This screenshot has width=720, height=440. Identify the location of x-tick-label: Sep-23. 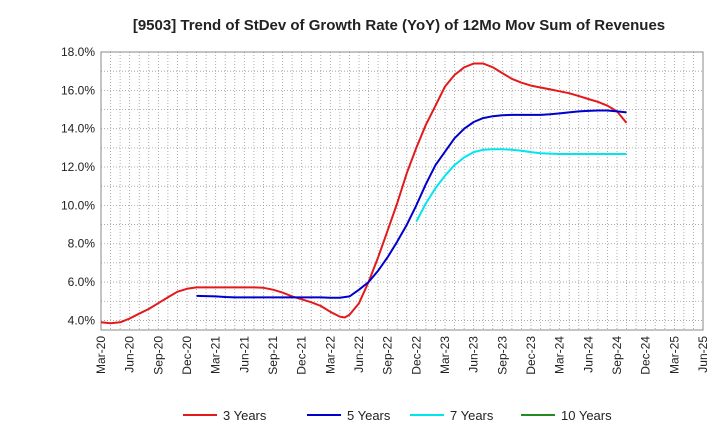
(502, 355).